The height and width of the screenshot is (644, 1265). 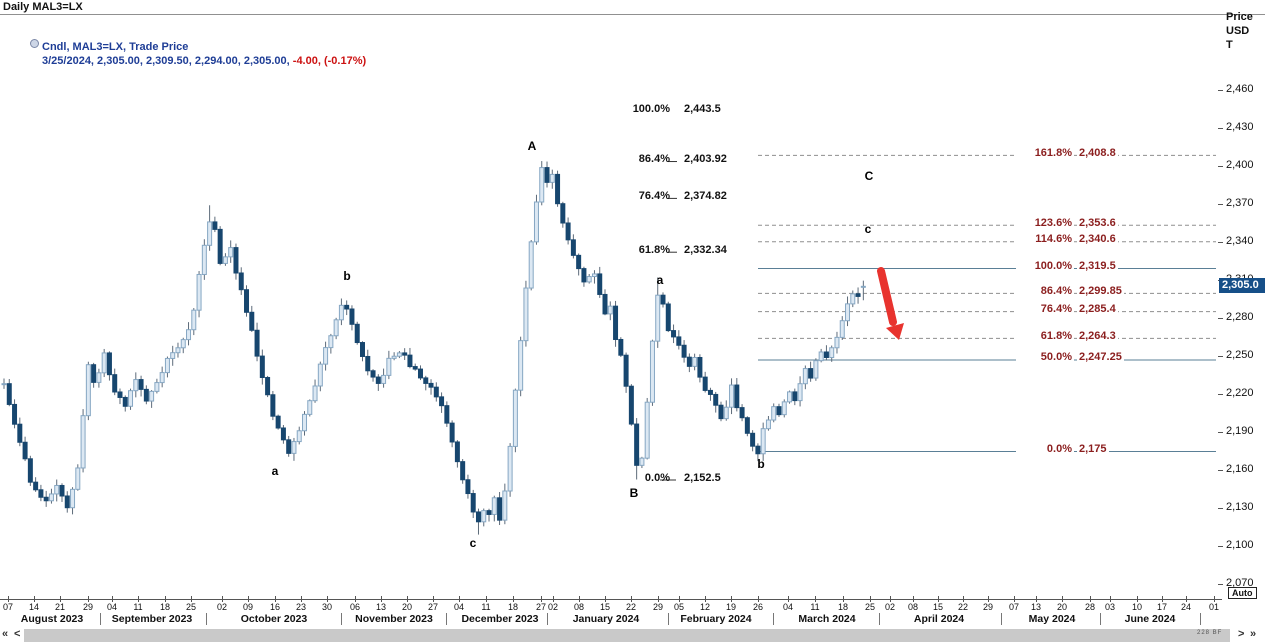 I want to click on price-axis-tick-label: 2,280, so click(x=1240, y=317).